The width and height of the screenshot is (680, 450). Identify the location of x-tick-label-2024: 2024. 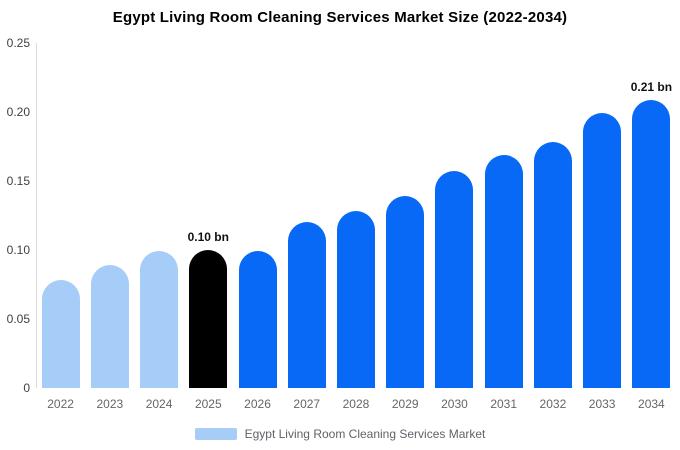
(159, 404).